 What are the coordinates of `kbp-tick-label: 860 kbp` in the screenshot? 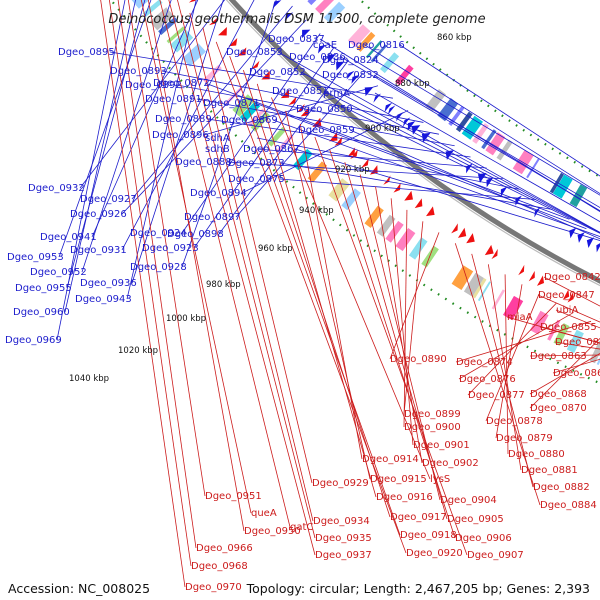 It's located at (454, 38).